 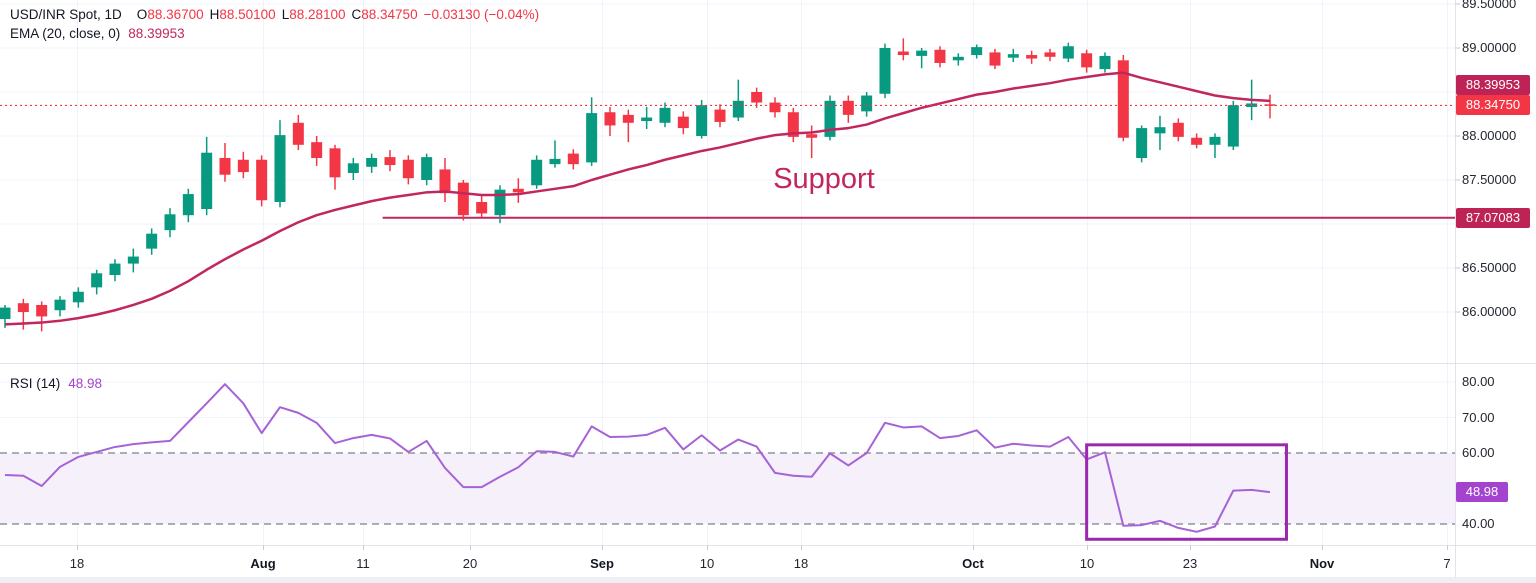 I want to click on time-axis-label: 7, so click(x=1447, y=563).